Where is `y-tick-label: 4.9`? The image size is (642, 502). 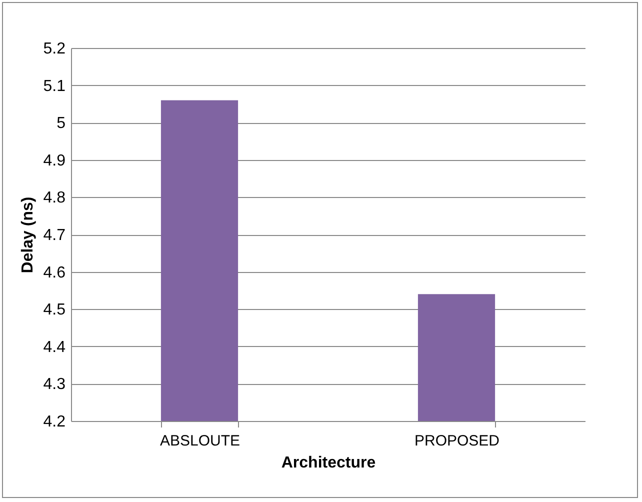
y-tick-label: 4.9 is located at coordinates (54, 161).